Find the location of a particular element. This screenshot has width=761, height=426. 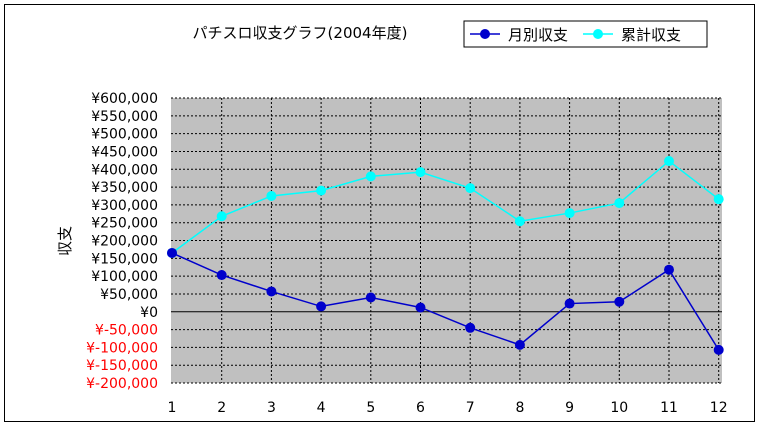

y-tick-label: ¥500,000 is located at coordinates (124, 135).